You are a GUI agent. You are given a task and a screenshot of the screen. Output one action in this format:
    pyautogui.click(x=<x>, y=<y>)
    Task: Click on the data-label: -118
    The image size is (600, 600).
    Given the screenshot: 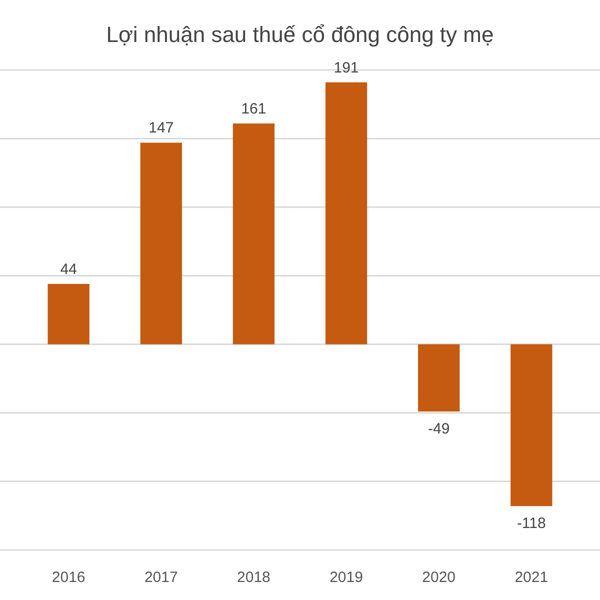 What is the action you would take?
    pyautogui.click(x=531, y=523)
    